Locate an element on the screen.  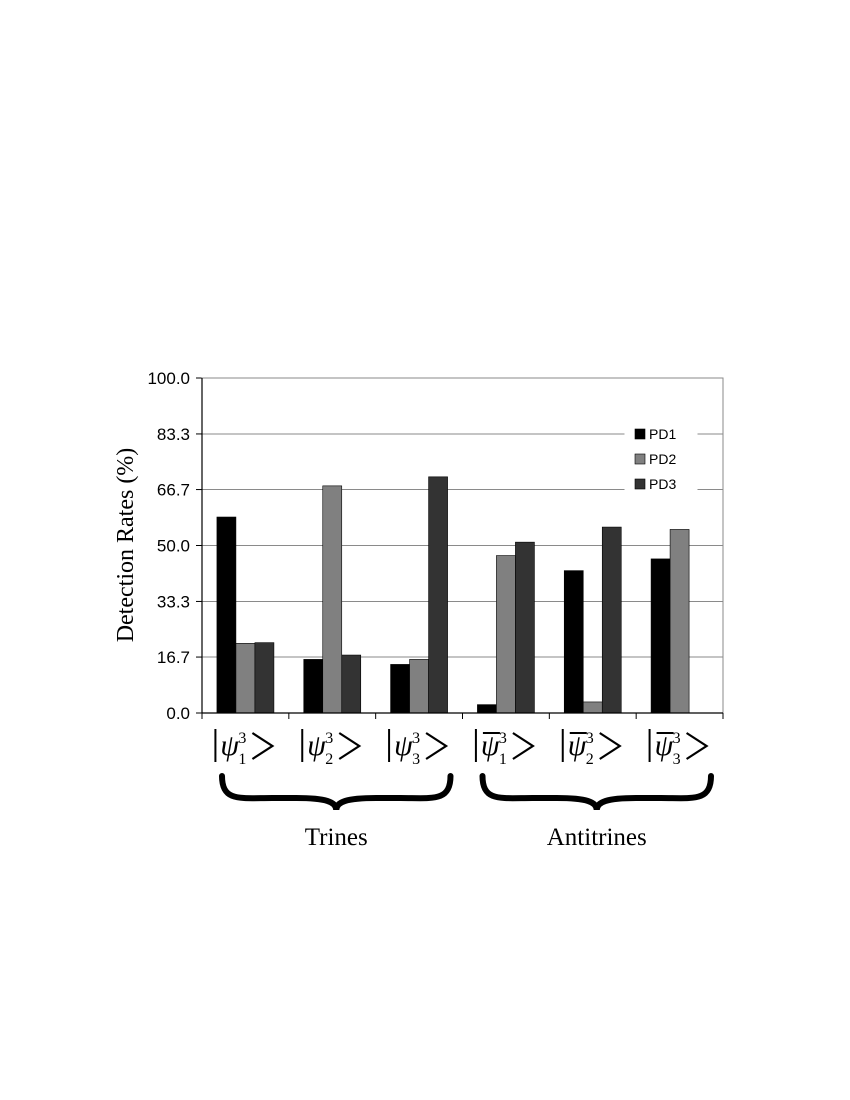
group-label-trines: Trines is located at coordinates (336, 837).